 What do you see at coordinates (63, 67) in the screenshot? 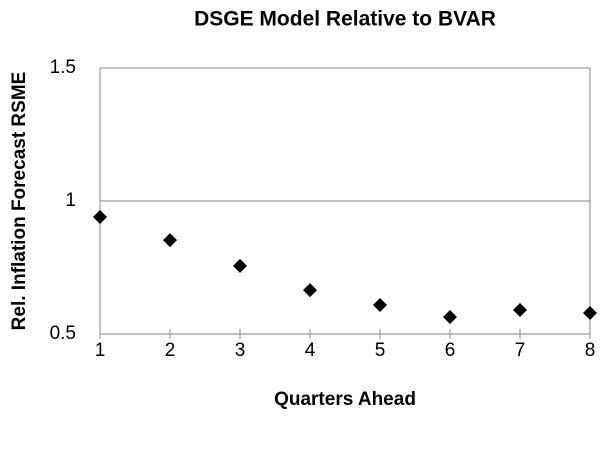
I see `y-tick-label: 1.5` at bounding box center [63, 67].